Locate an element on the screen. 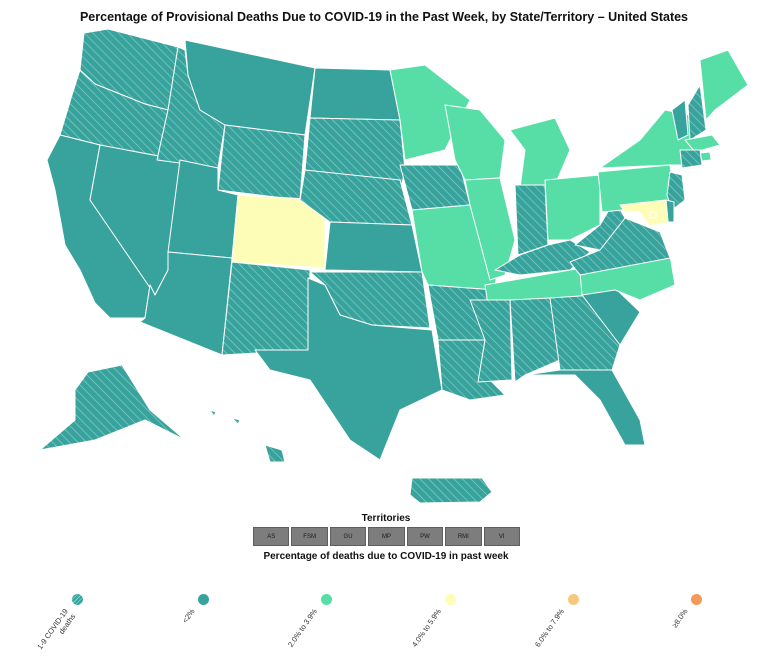 Image resolution: width=768 pixels, height=659 pixels. state-wy is located at coordinates (261, 162).